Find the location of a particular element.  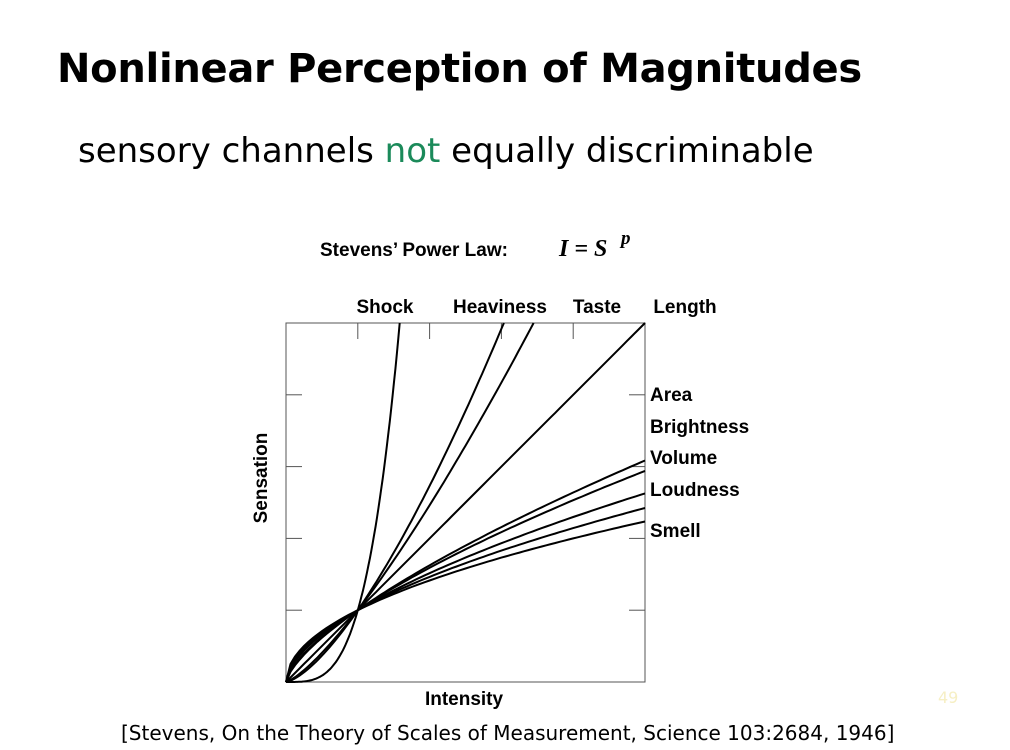

series-line-heaviness is located at coordinates (395, 502).